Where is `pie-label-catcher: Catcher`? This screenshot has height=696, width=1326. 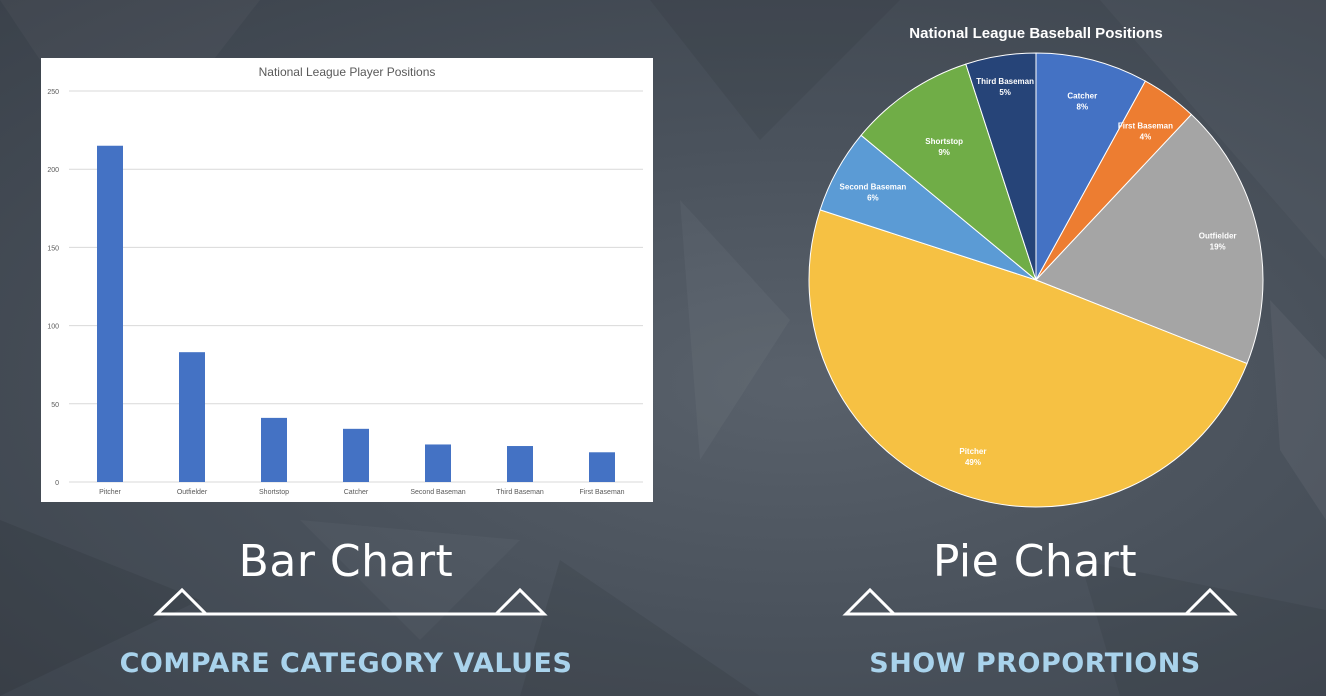
pie-label-catcher: Catcher is located at coordinates (1082, 96).